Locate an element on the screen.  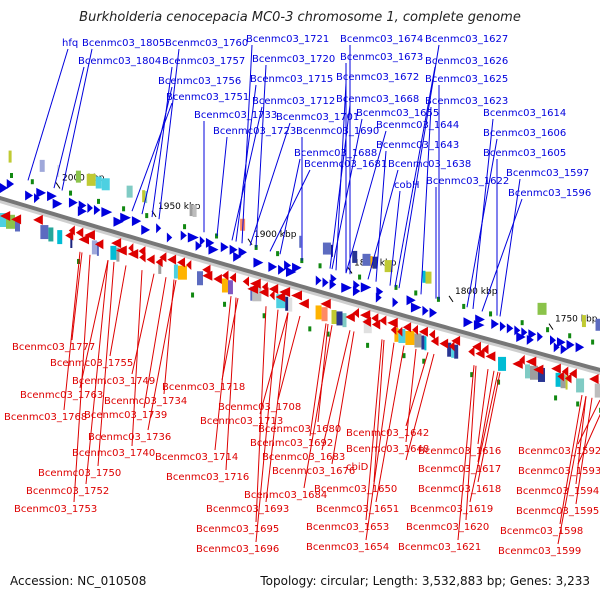
reverse-gene-label: Bcenmc03_1696 is located at coordinates (237, 549).